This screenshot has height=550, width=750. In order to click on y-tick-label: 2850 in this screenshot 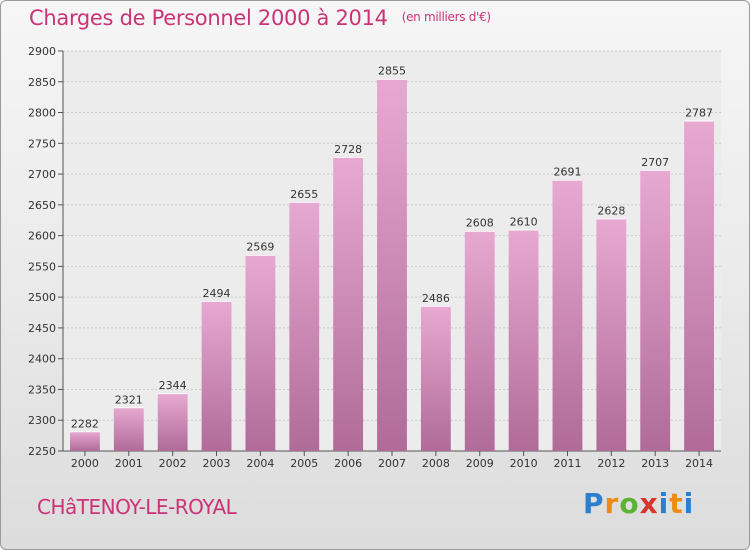, I will do `click(42, 82)`.